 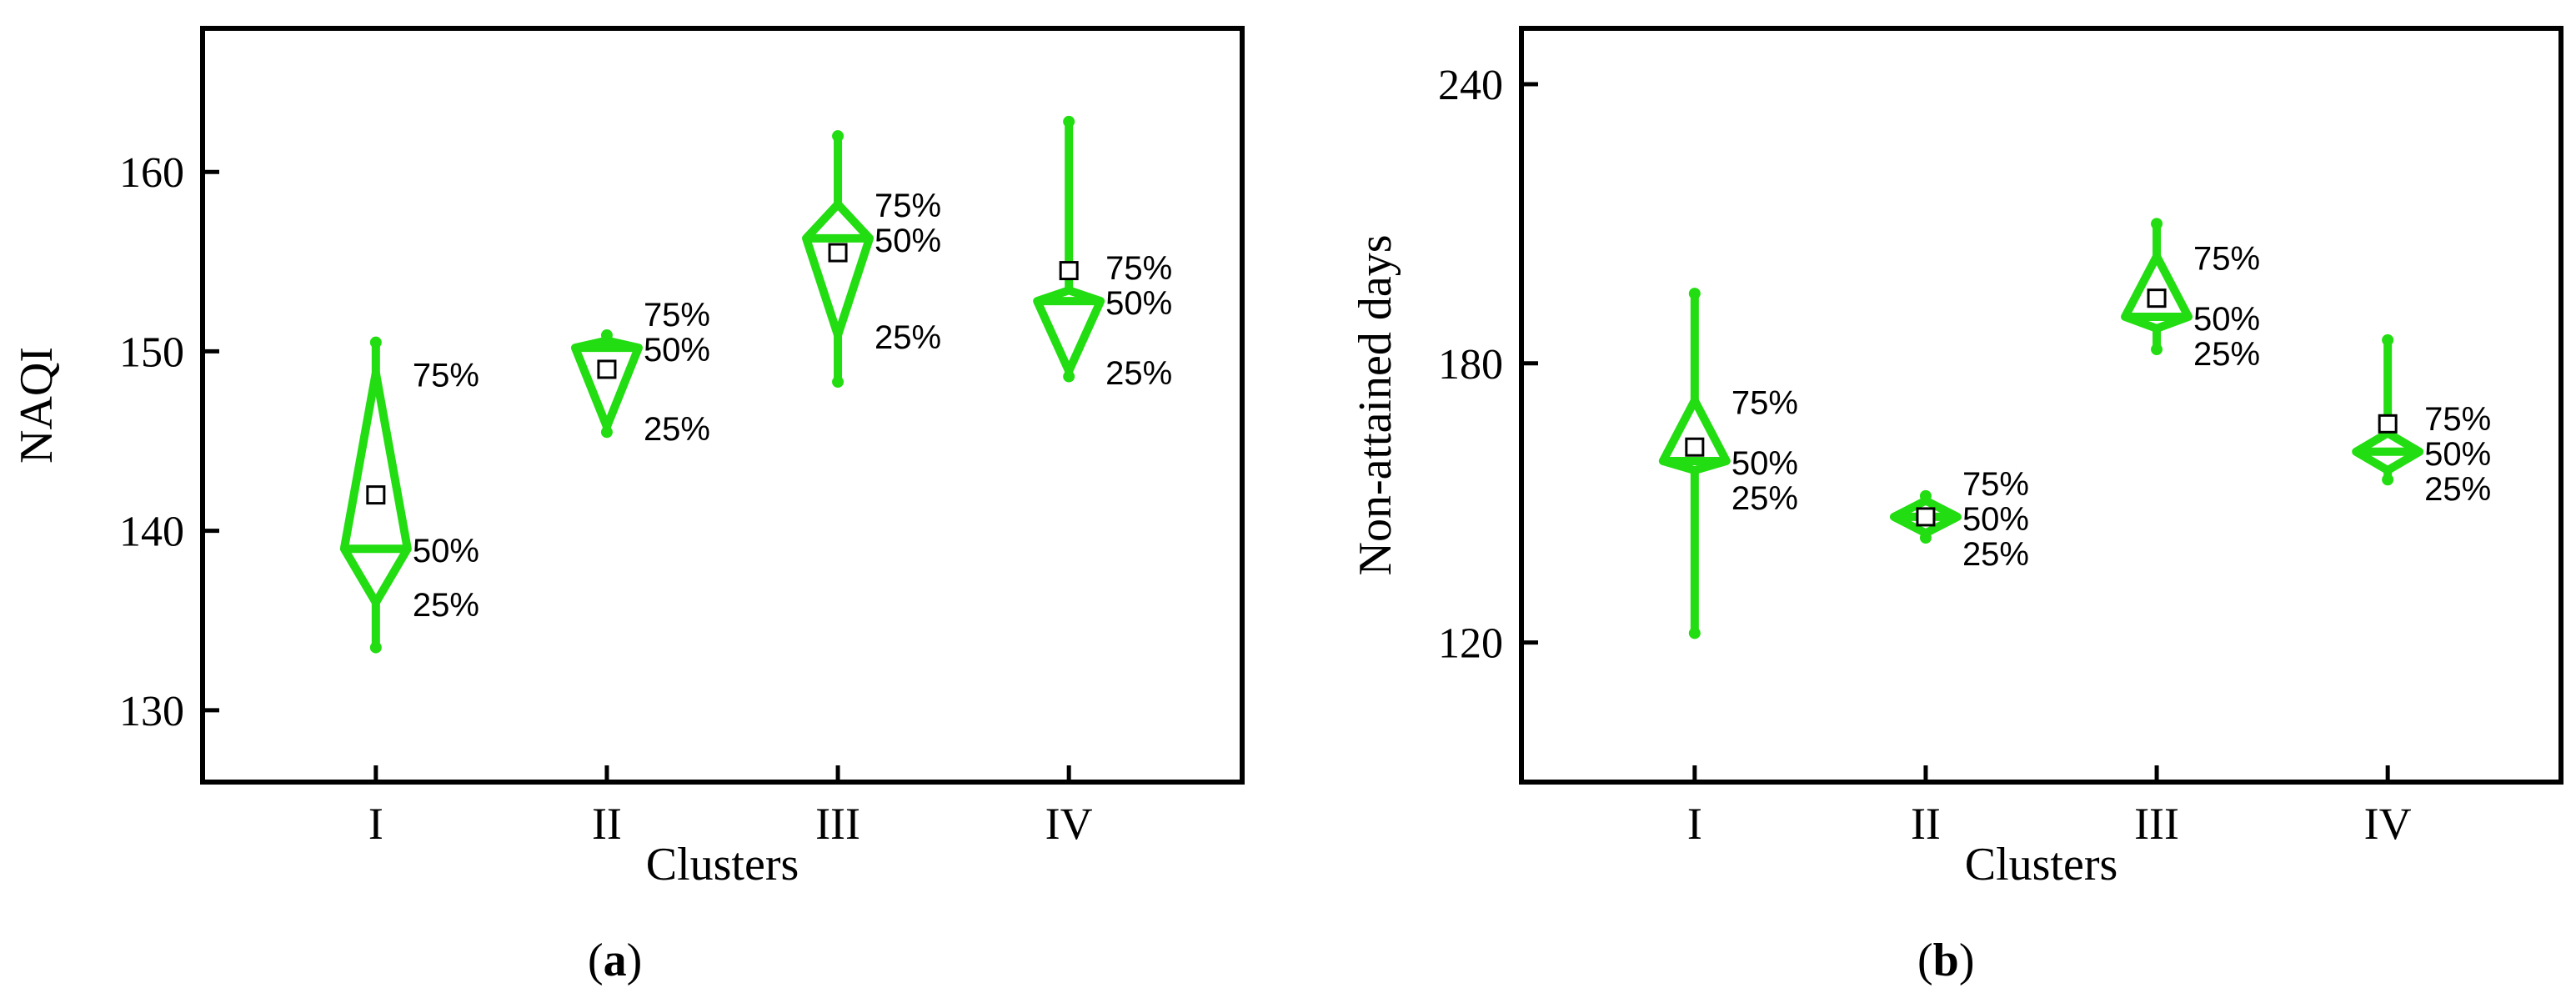 I want to click on box-I: 75% 50% 25%, so click(x=409, y=495).